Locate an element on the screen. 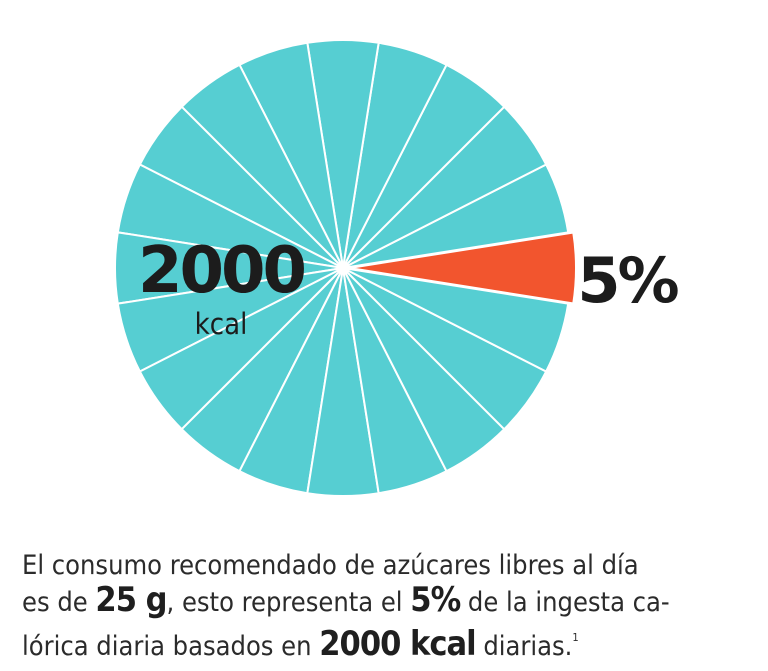 The height and width of the screenshot is (671, 768). center-value: 2000 is located at coordinates (221, 271).